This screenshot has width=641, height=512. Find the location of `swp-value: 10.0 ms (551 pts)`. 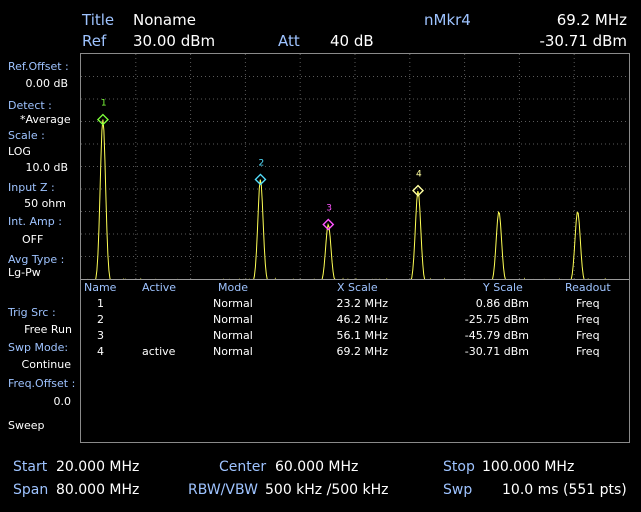

swp-value: 10.0 ms (551 pts) is located at coordinates (564, 490).